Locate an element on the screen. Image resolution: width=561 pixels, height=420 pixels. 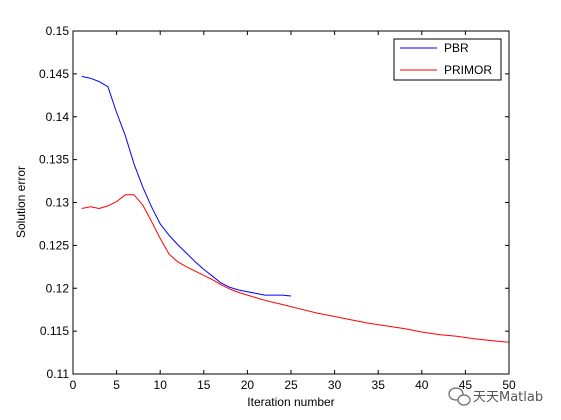
x-tick-label: 40 is located at coordinates (422, 385).